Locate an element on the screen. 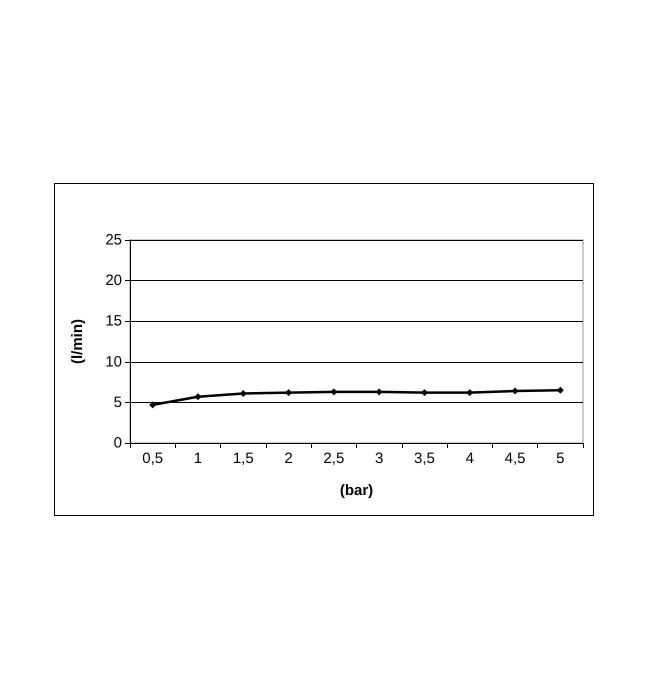 The image size is (650, 699). x-tick-label: 3,5 is located at coordinates (424, 458).